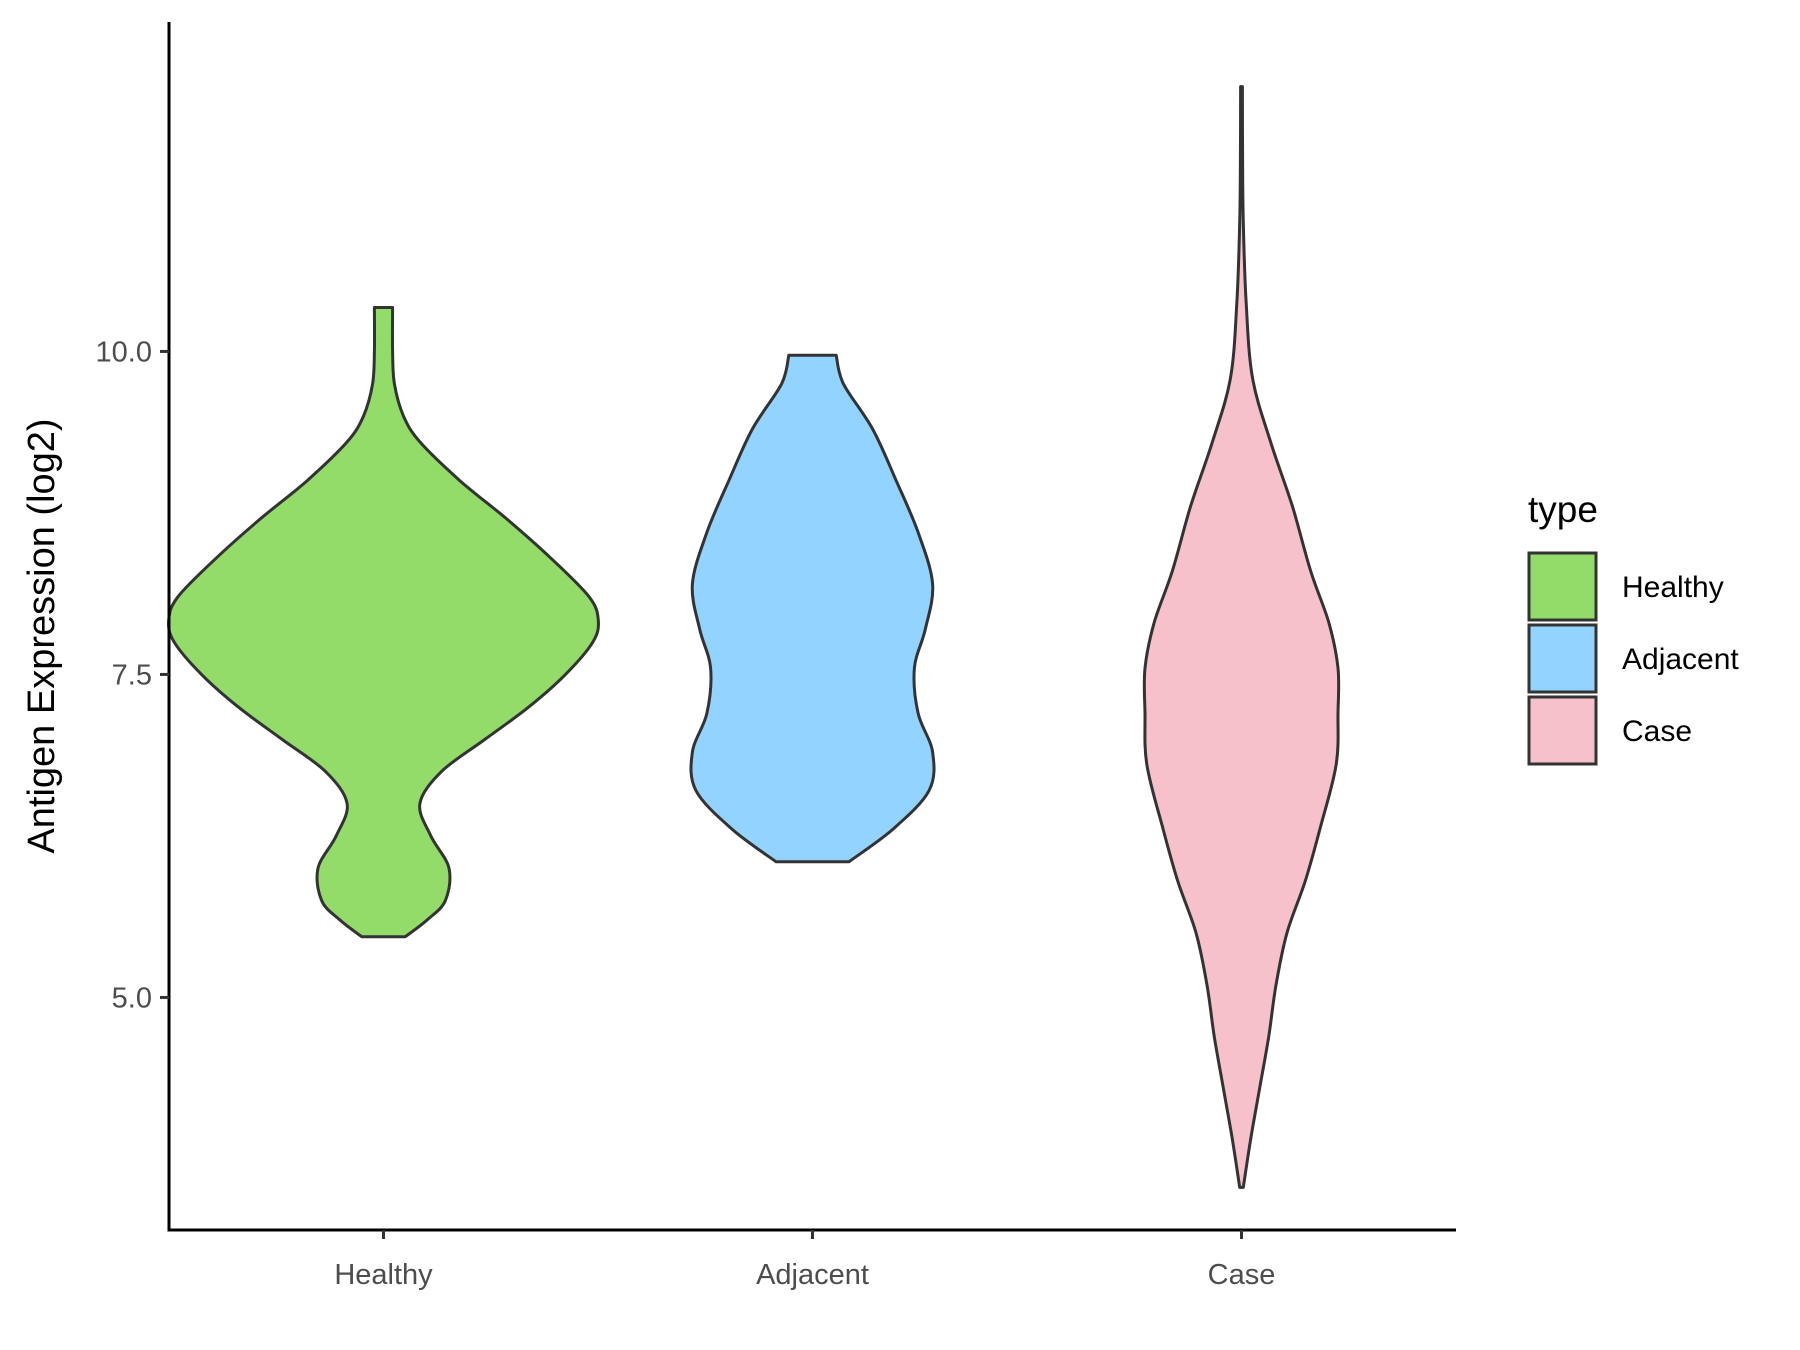 The height and width of the screenshot is (1350, 1800). What do you see at coordinates (1562, 586) in the screenshot?
I see `legend-swatch-healthy` at bounding box center [1562, 586].